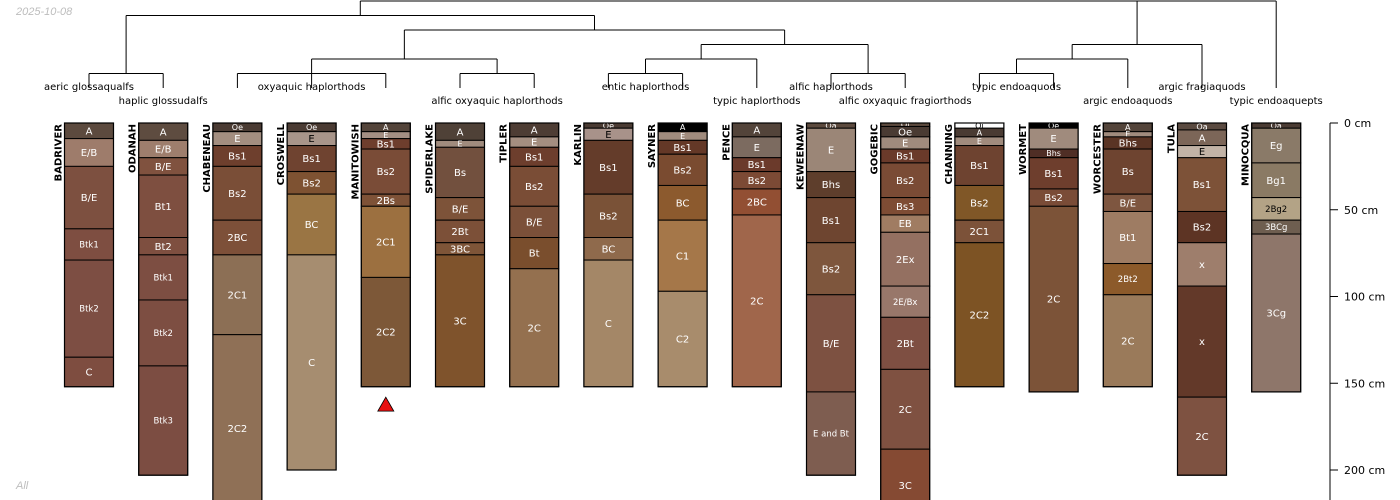  Describe the element at coordinates (1128, 144) in the screenshot. I see `horizon-label: Bhs` at that location.